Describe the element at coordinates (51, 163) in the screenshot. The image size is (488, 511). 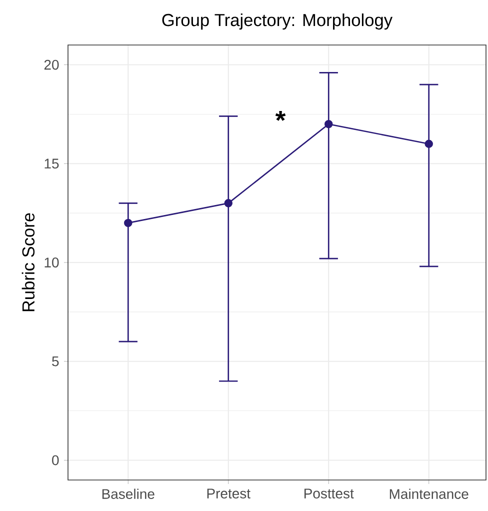
I see `y-tick-label: 15` at that location.